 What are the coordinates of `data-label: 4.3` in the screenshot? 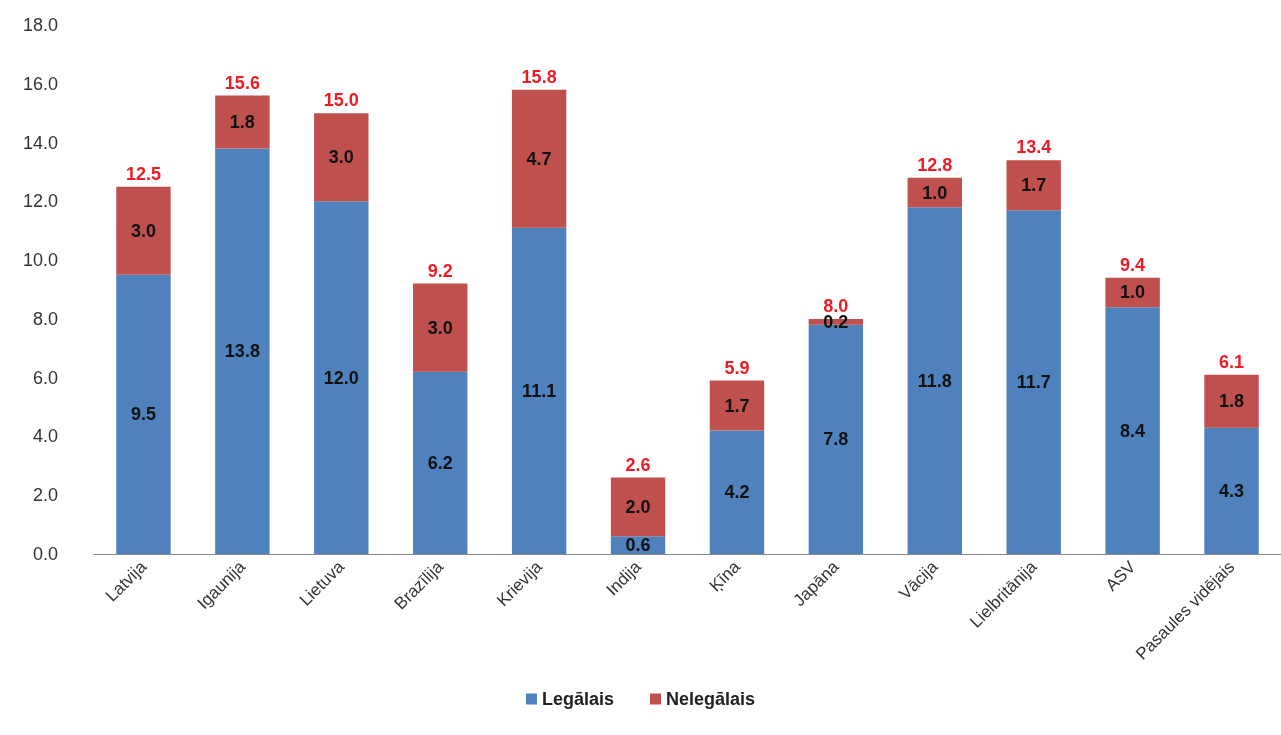 It's located at (1232, 490).